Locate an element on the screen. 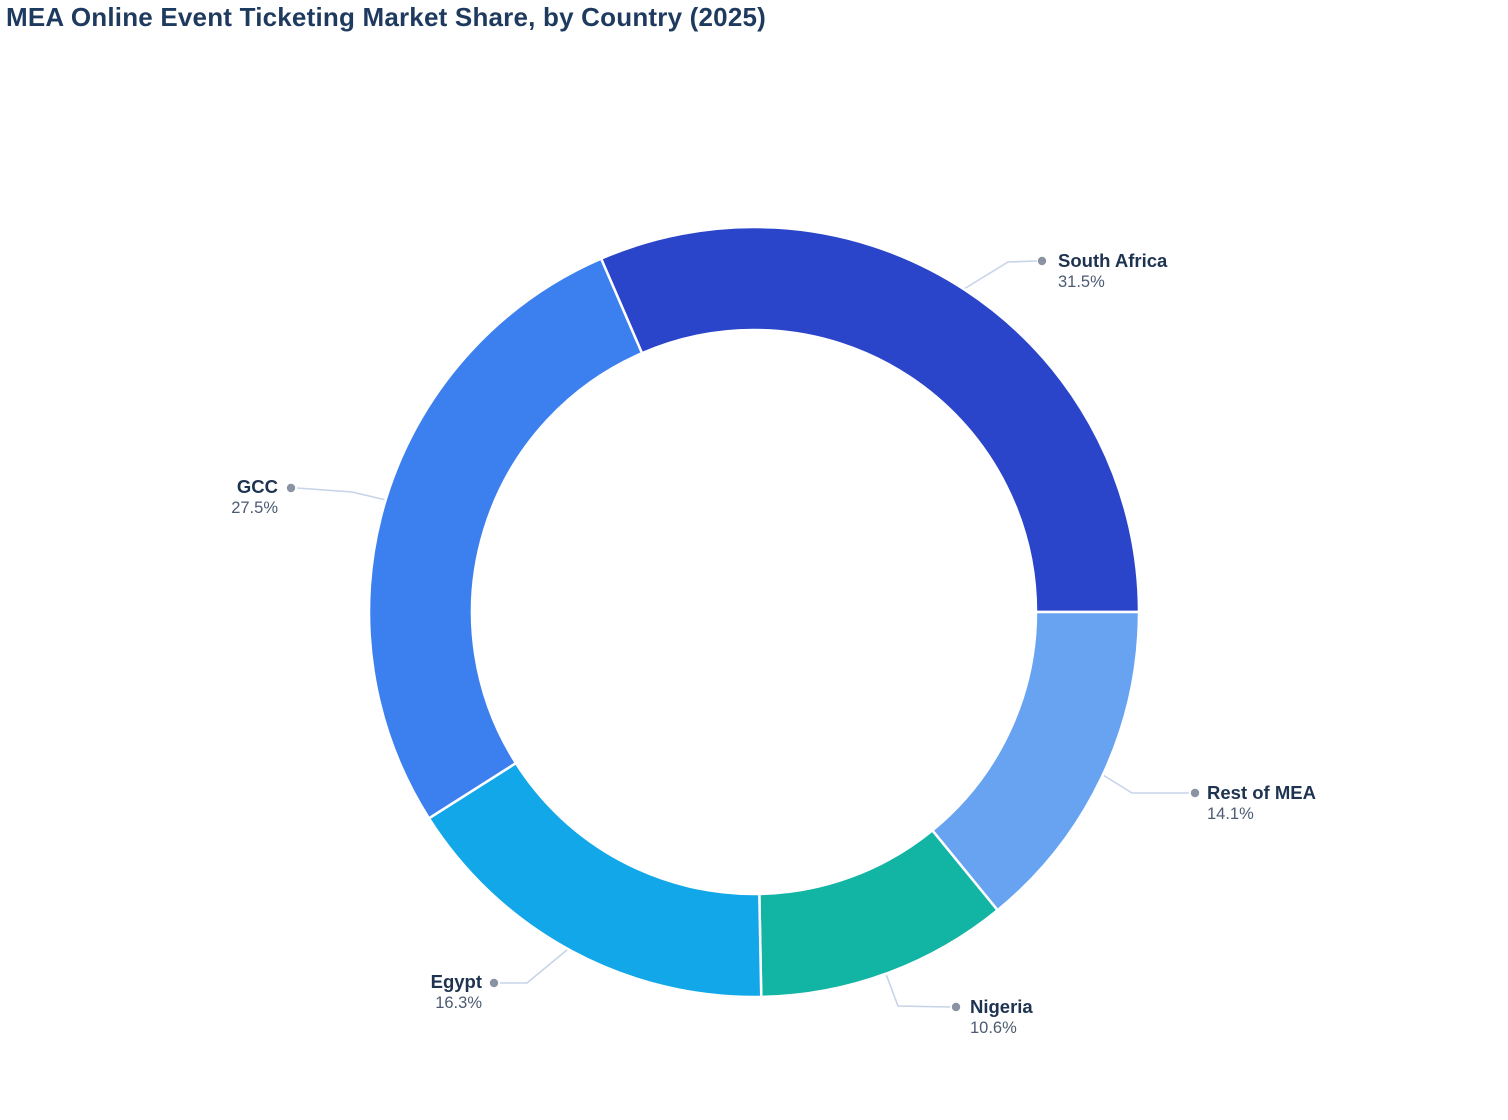  leader-dot-nigeria is located at coordinates (956, 1007).